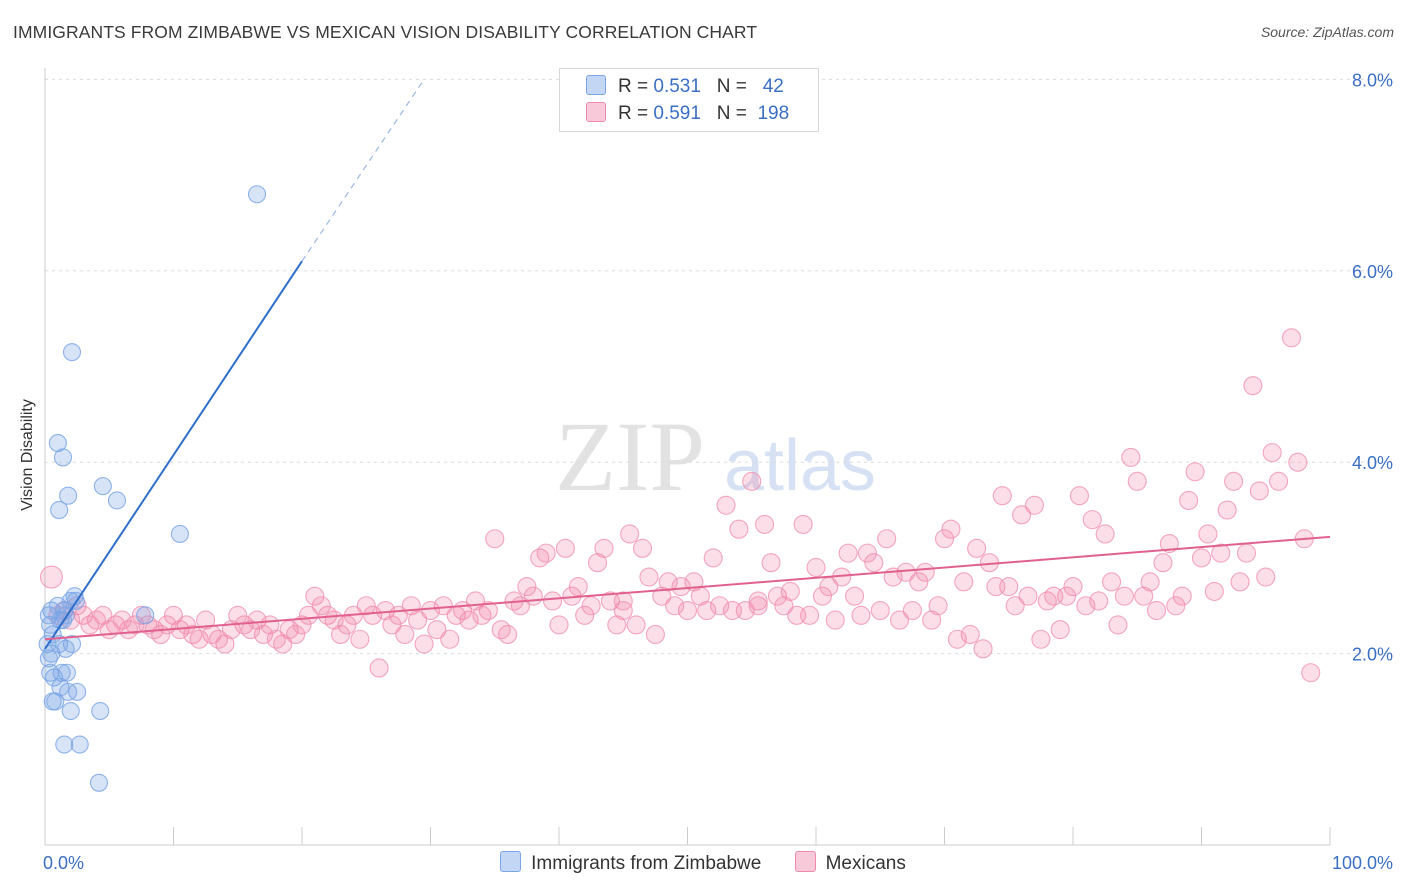 Image resolution: width=1406 pixels, height=892 pixels. Describe the element at coordinates (646, 863) in the screenshot. I see `series-label-zimbabwe: Immigrants from Zimbabwe` at that location.